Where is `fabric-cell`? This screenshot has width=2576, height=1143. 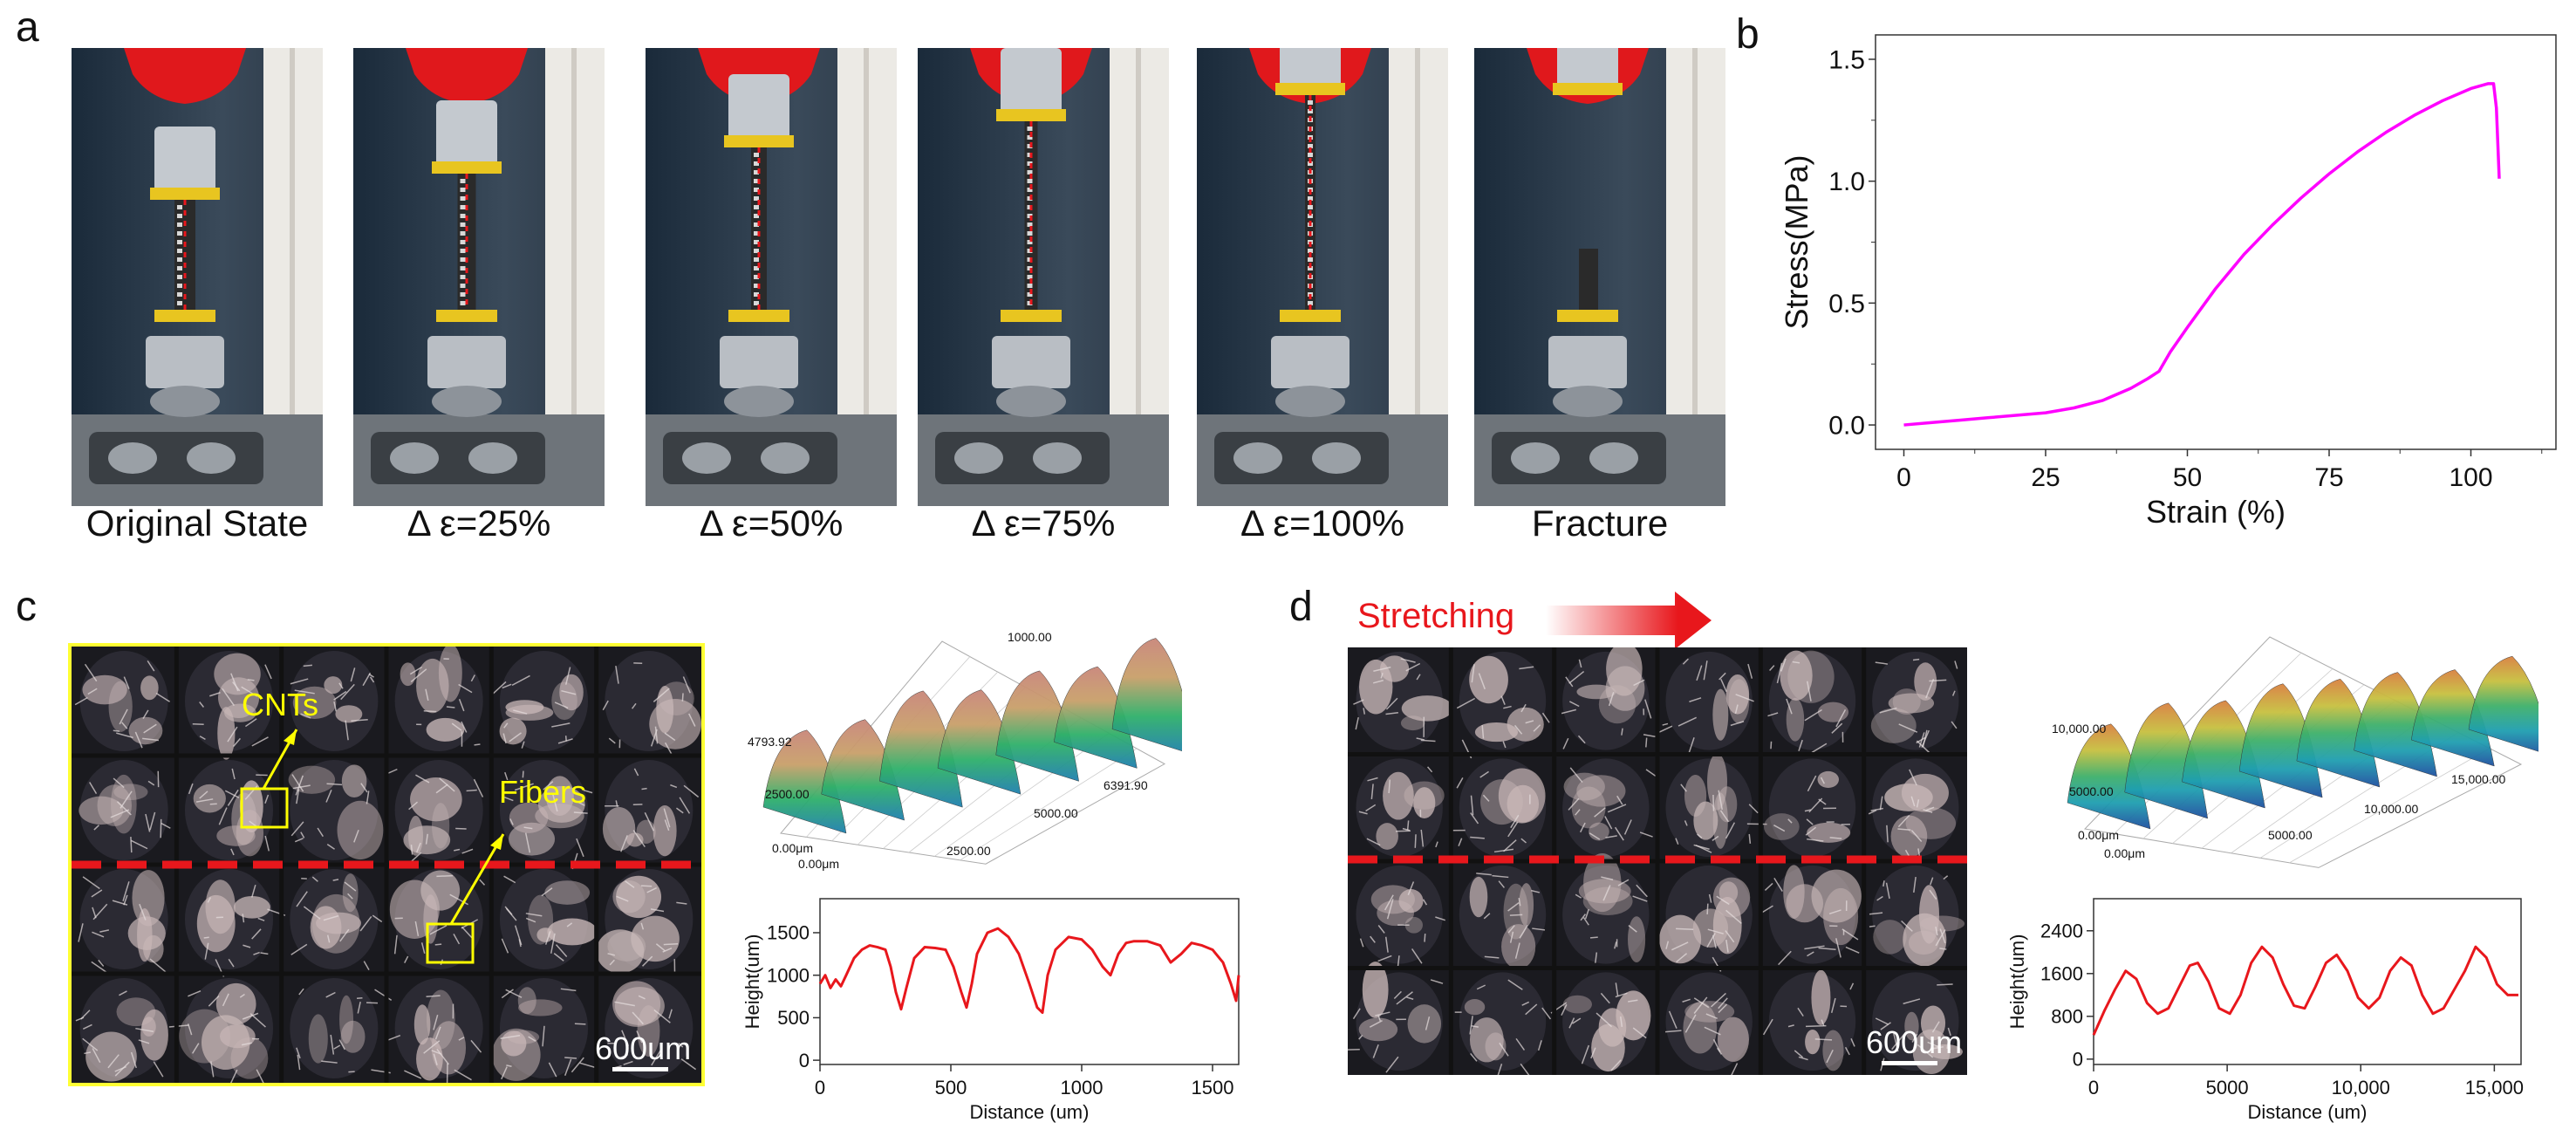 fabric-cell is located at coordinates (334, 701).